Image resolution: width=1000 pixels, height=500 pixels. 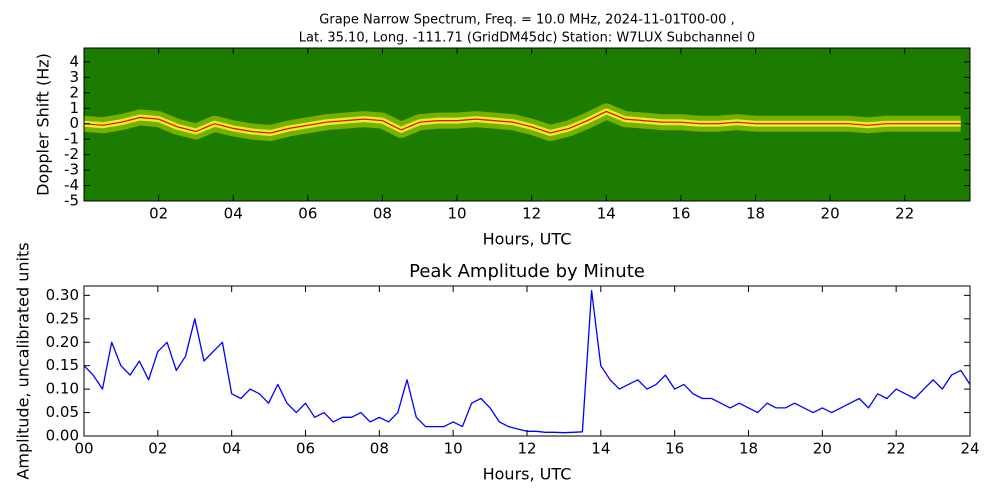 I want to click on x-tick-label: 24, so click(x=969, y=449).